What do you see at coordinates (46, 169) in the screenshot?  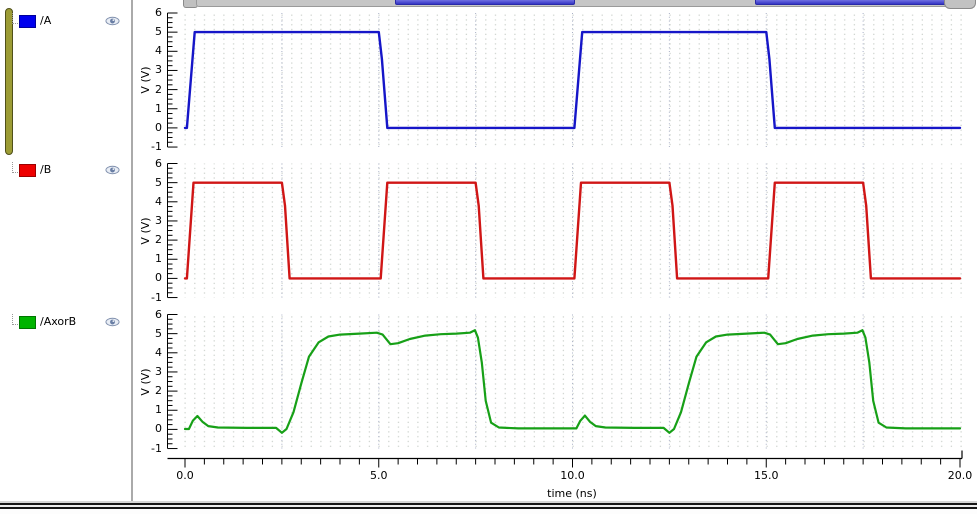 I see `signal-name-label: /B` at bounding box center [46, 169].